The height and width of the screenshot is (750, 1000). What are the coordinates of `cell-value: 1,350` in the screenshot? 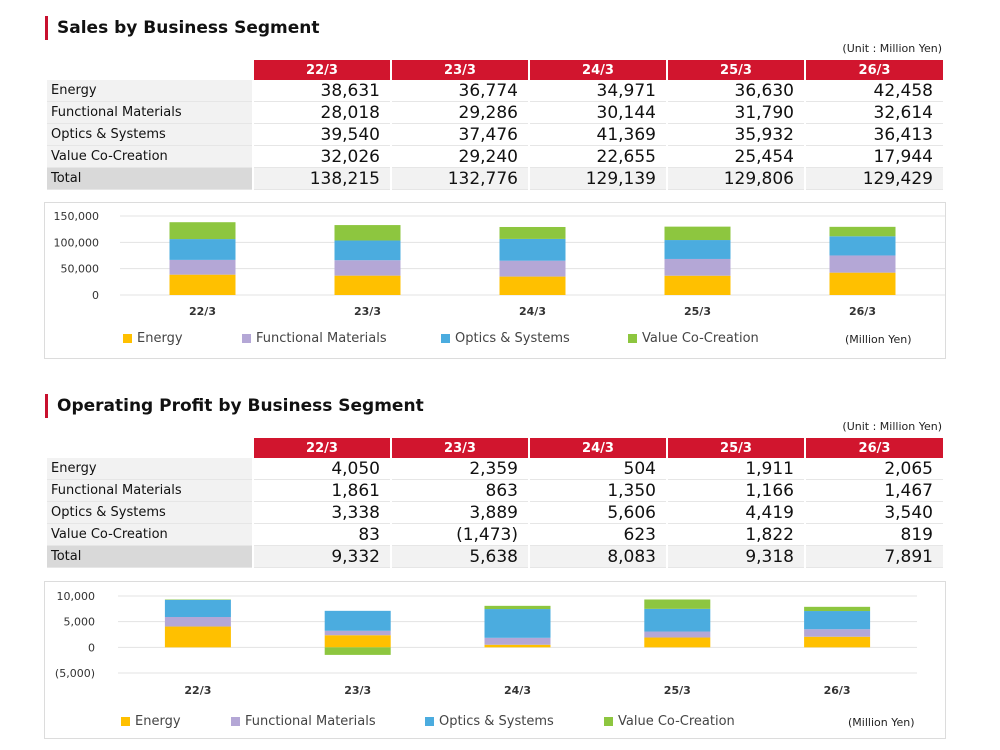 It's located at (597, 490).